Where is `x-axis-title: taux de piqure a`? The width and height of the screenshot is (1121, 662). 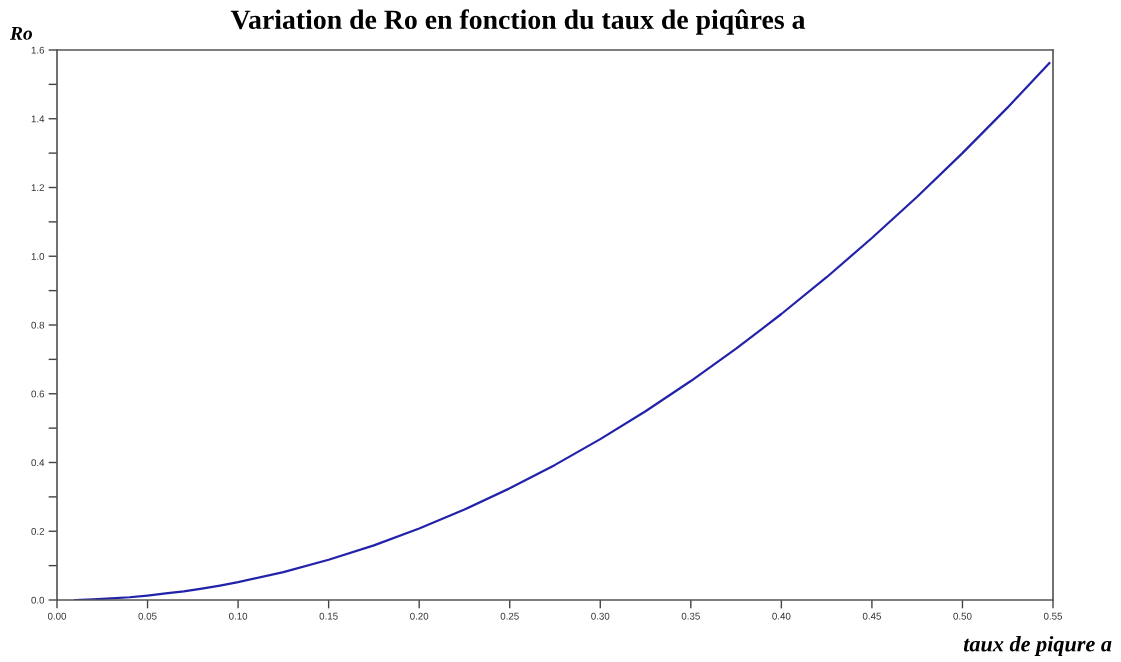
x-axis-title: taux de piqure a is located at coordinates (1037, 646).